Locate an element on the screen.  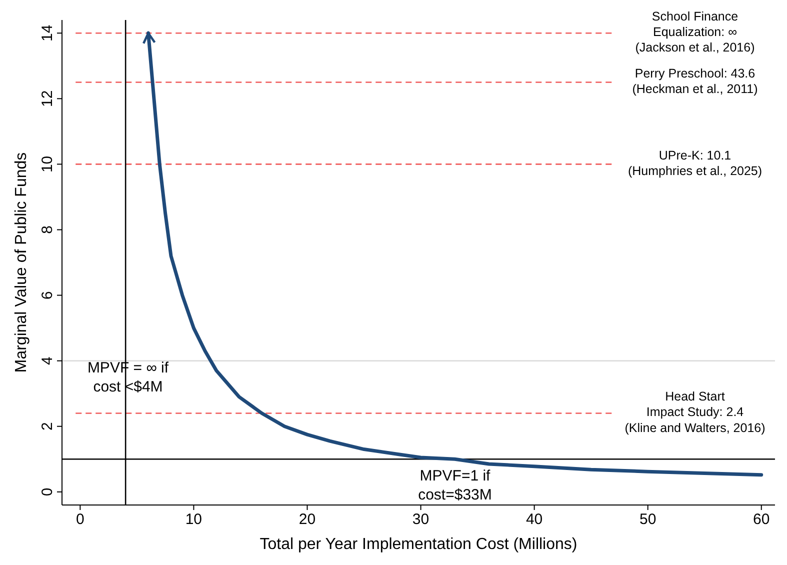
y-tick-label: 12 is located at coordinates (47, 98).